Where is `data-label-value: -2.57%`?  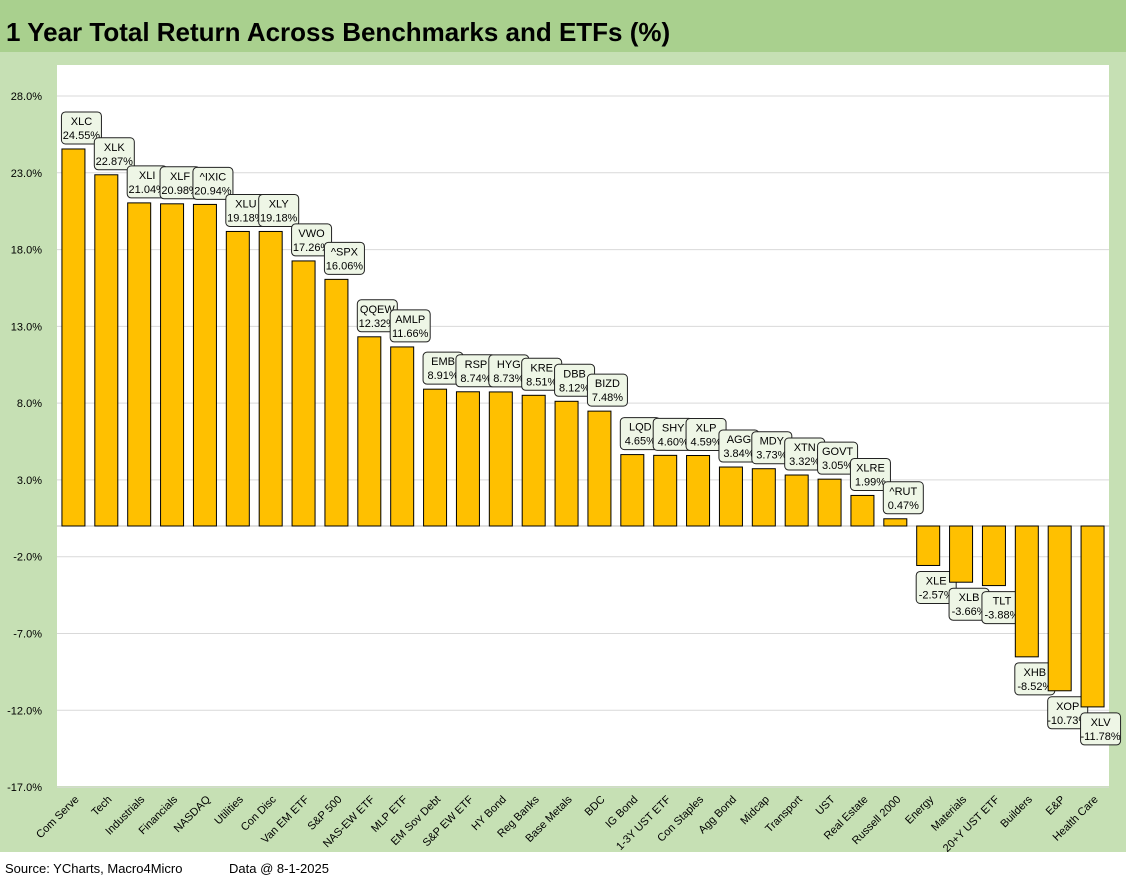 data-label-value: -2.57% is located at coordinates (936, 595).